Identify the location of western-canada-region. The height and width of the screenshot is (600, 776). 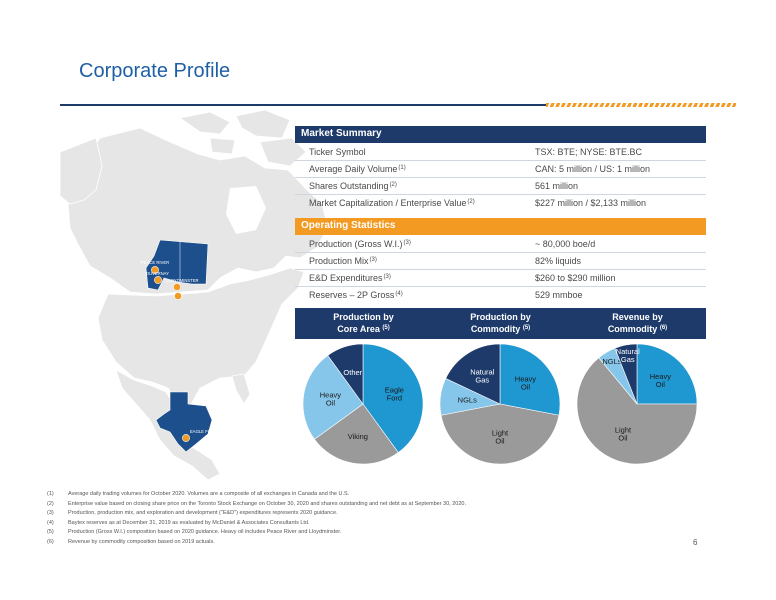
(177, 265).